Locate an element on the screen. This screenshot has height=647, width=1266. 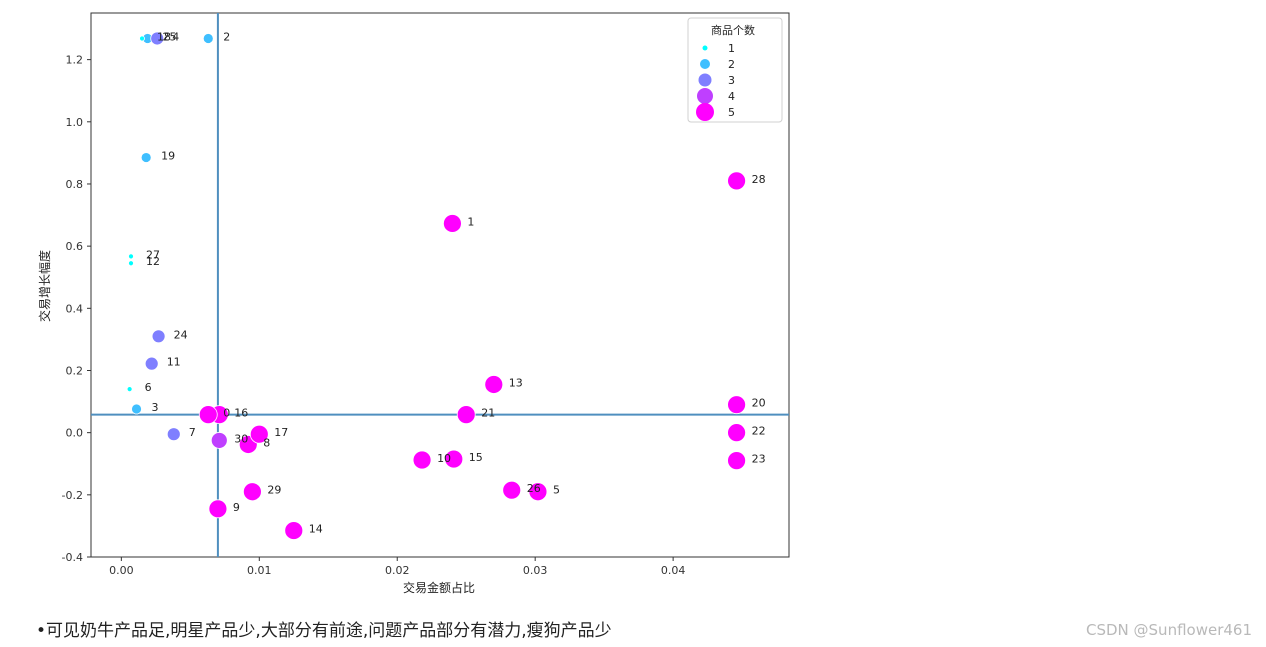
y-tick-label: 0.4 is located at coordinates (75, 308).